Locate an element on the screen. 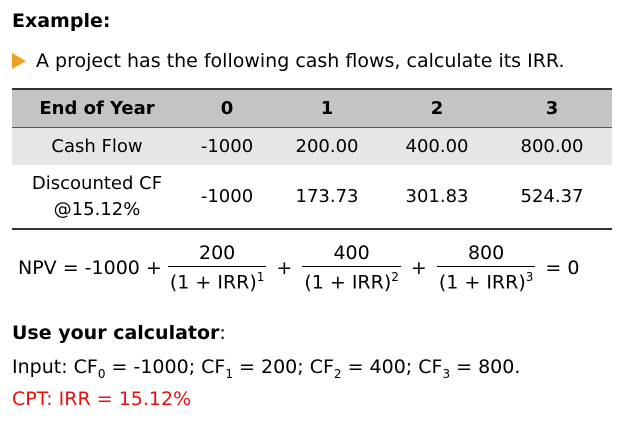  calculator-cpt-result: CPT: IRR = 15.12% is located at coordinates (102, 399).